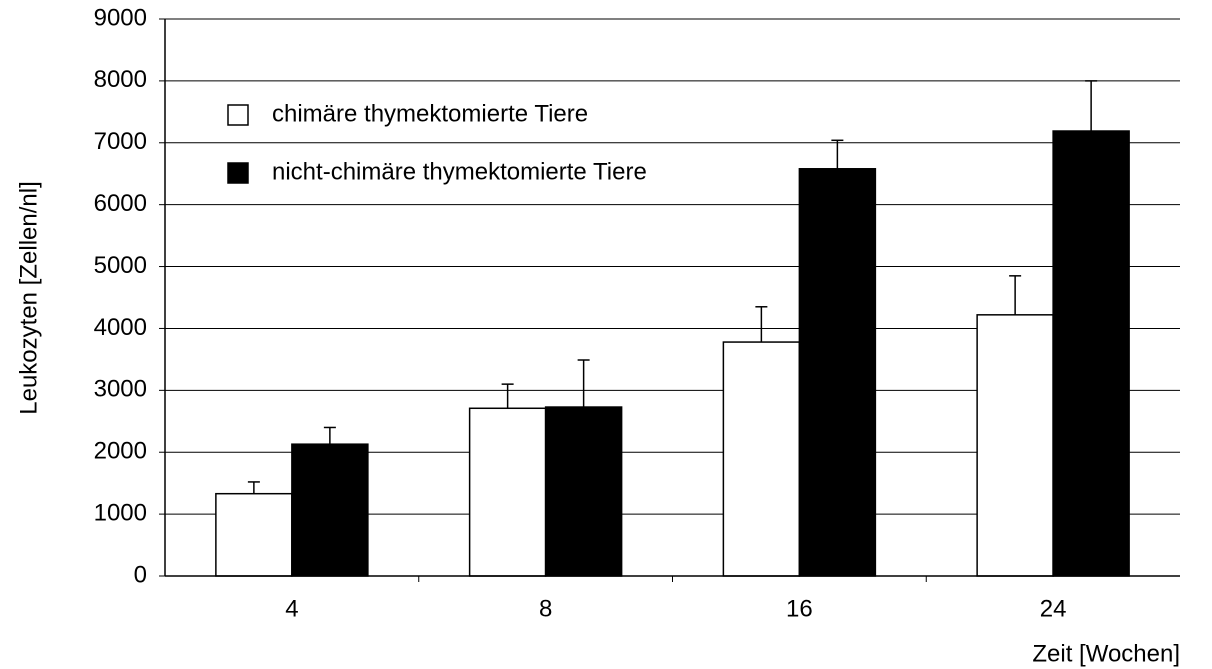 This screenshot has height=669, width=1212. What do you see at coordinates (120, 327) in the screenshot?
I see `y-tick-label: 4000` at bounding box center [120, 327].